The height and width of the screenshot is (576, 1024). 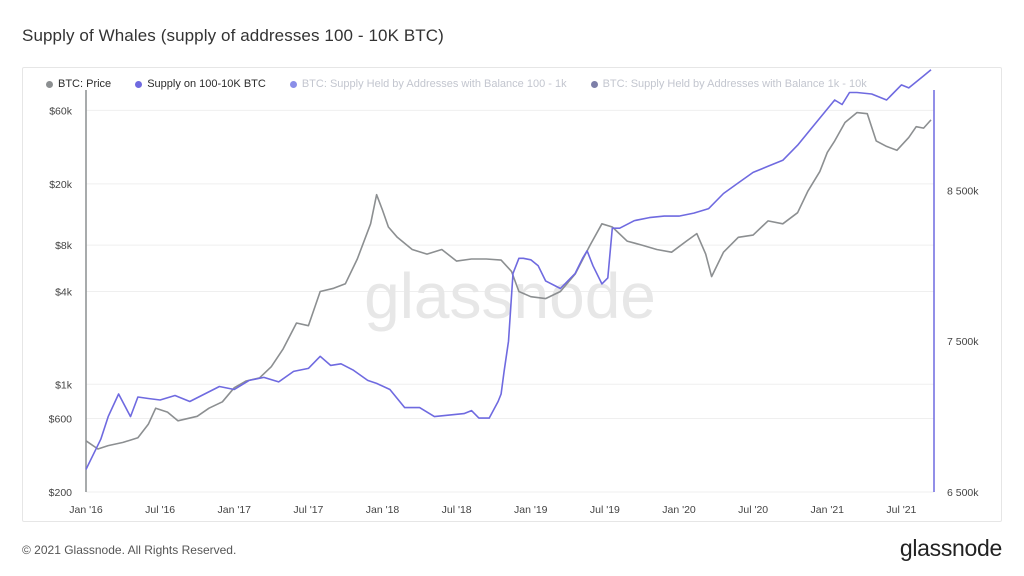 What do you see at coordinates (383, 510) in the screenshot?
I see `x-tick-label: Jan '18` at bounding box center [383, 510].